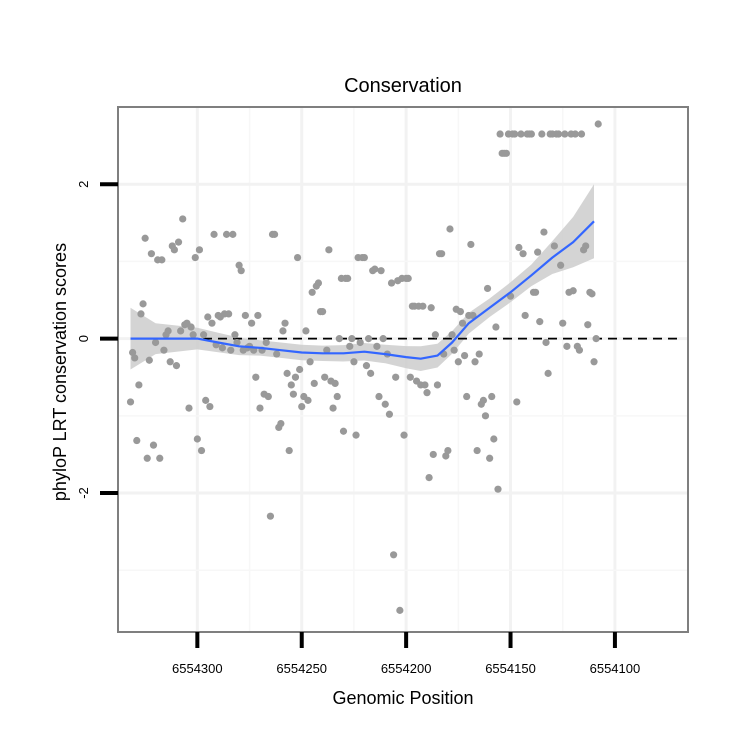 The image size is (750, 750). What do you see at coordinates (402, 698) in the screenshot?
I see `x-axis-label: Genomic Position` at bounding box center [402, 698].